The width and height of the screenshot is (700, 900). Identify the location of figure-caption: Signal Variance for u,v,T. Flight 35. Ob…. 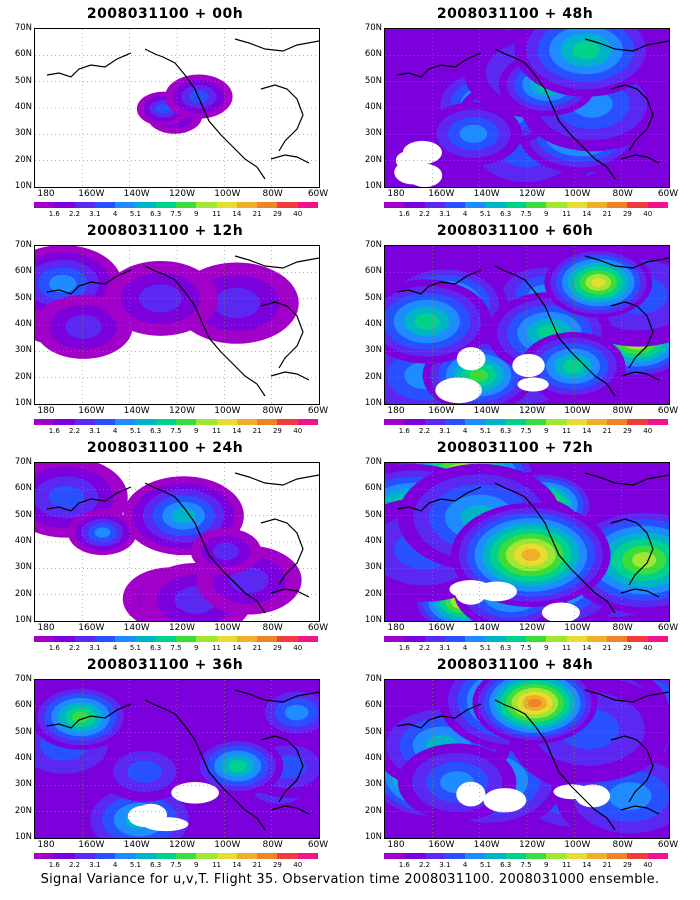
(350, 879).